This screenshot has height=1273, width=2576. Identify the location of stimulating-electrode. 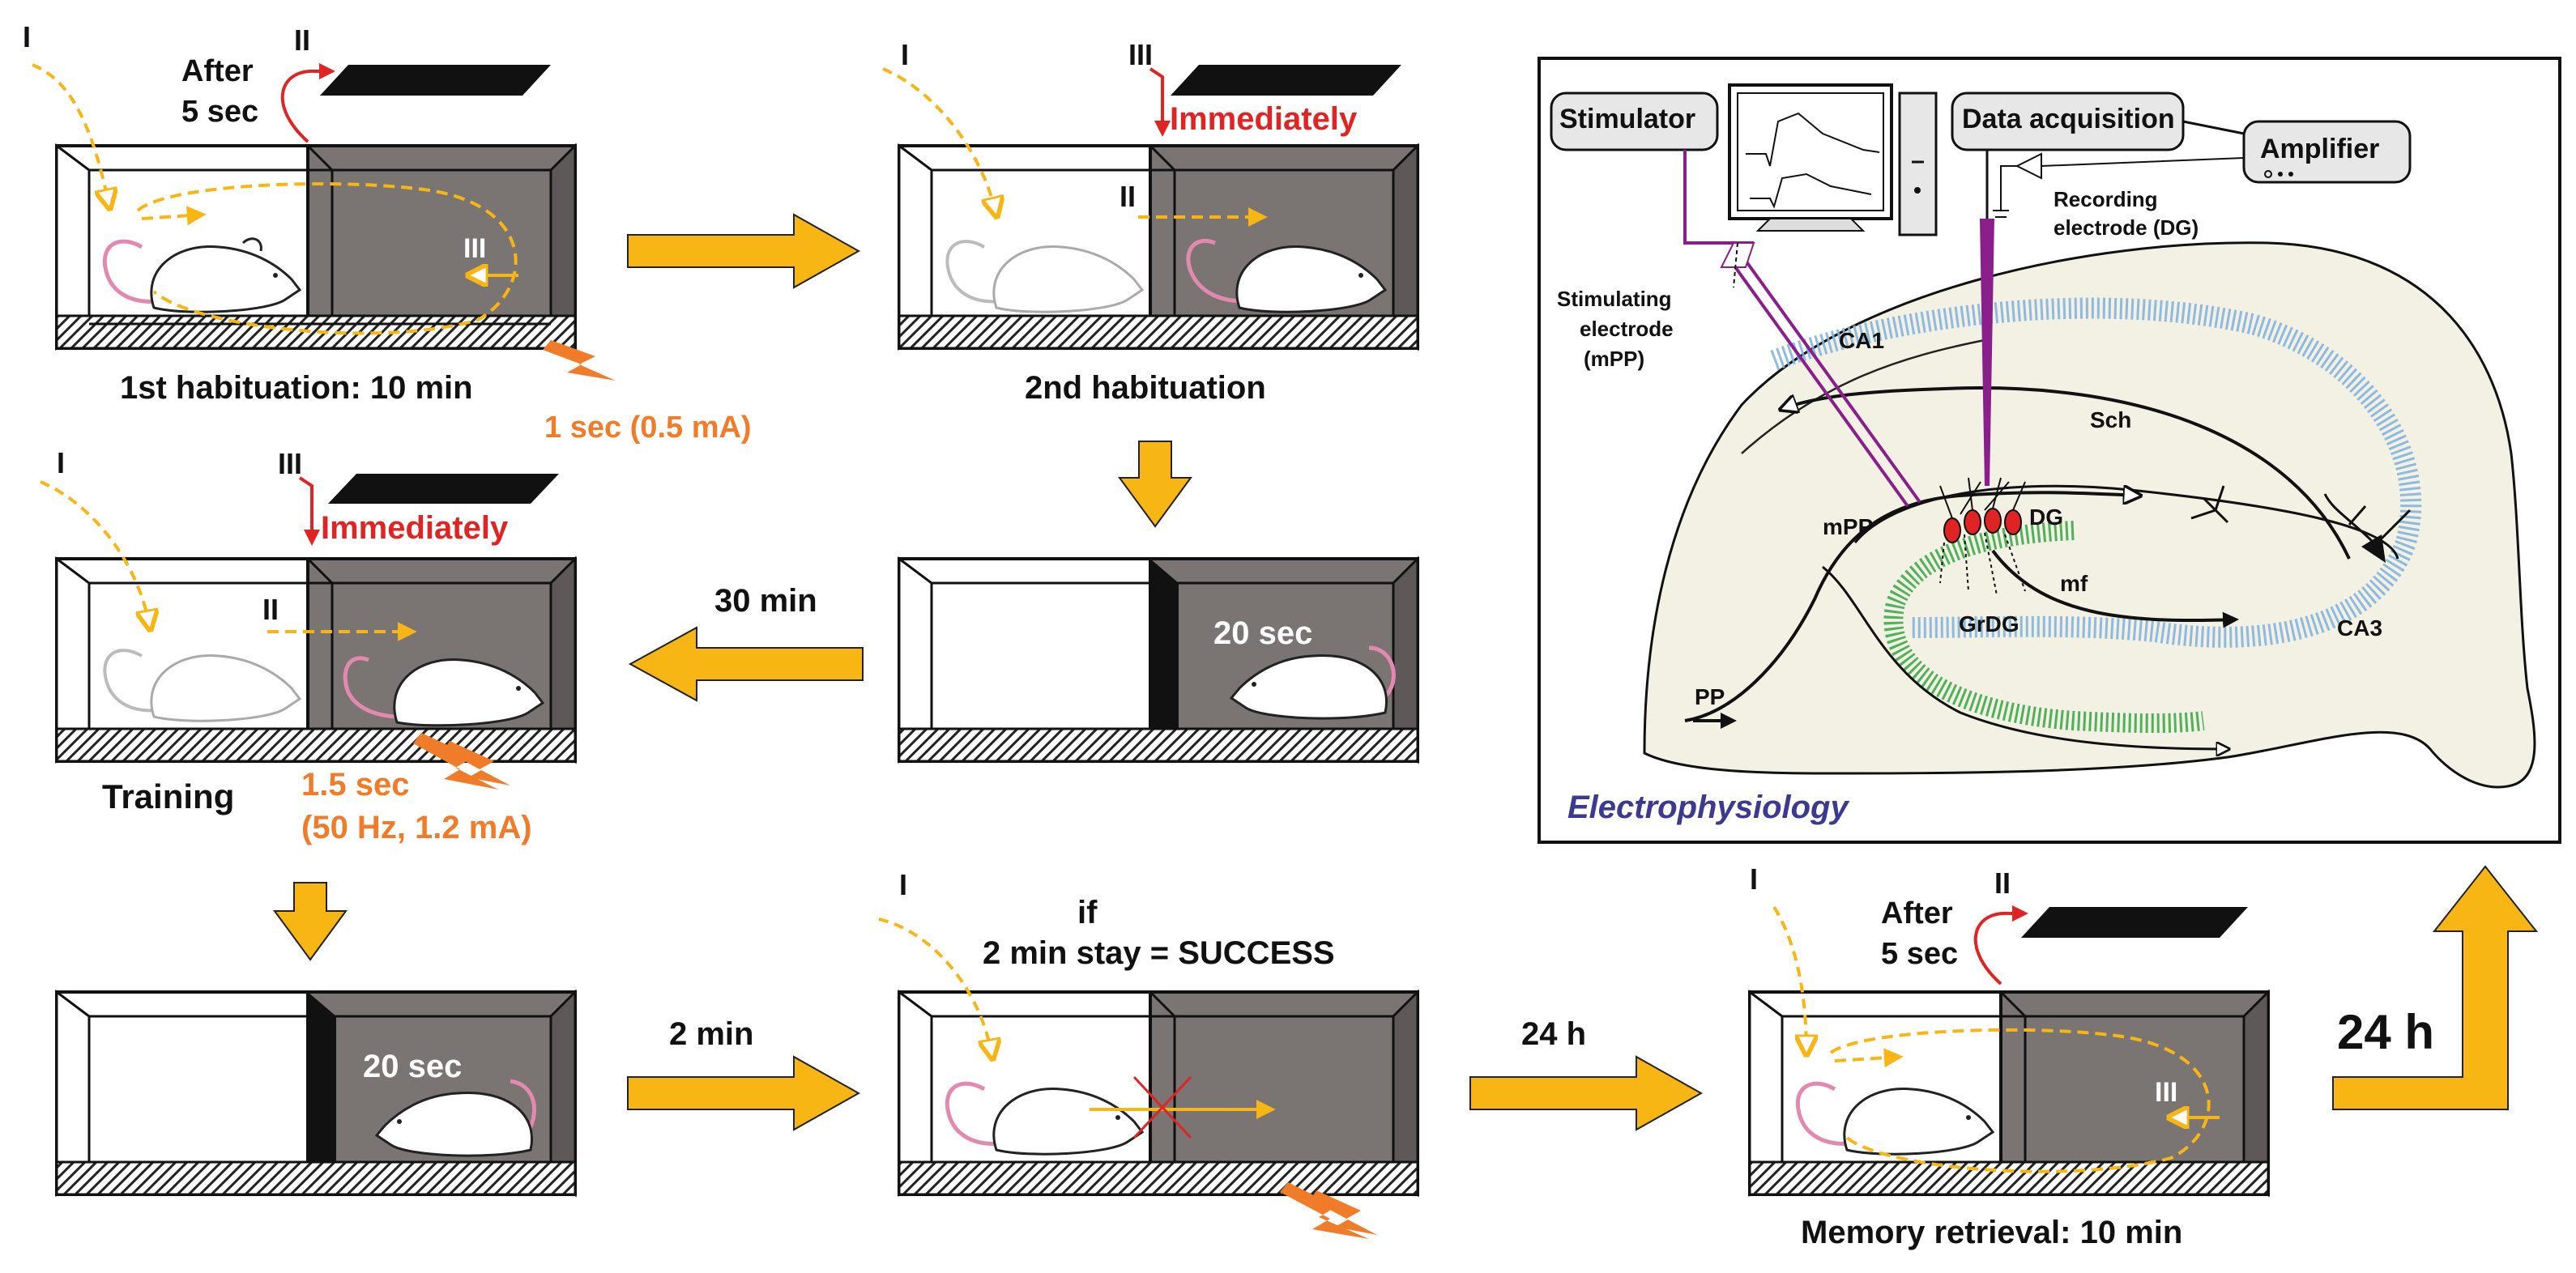
(1802, 329).